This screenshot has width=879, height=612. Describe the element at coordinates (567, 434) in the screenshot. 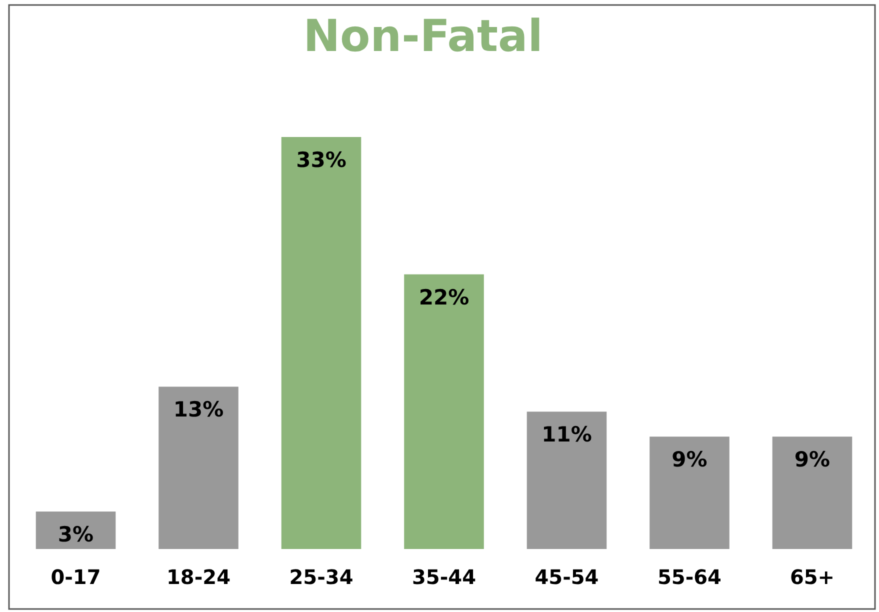

I see `data-label: 11%` at that location.